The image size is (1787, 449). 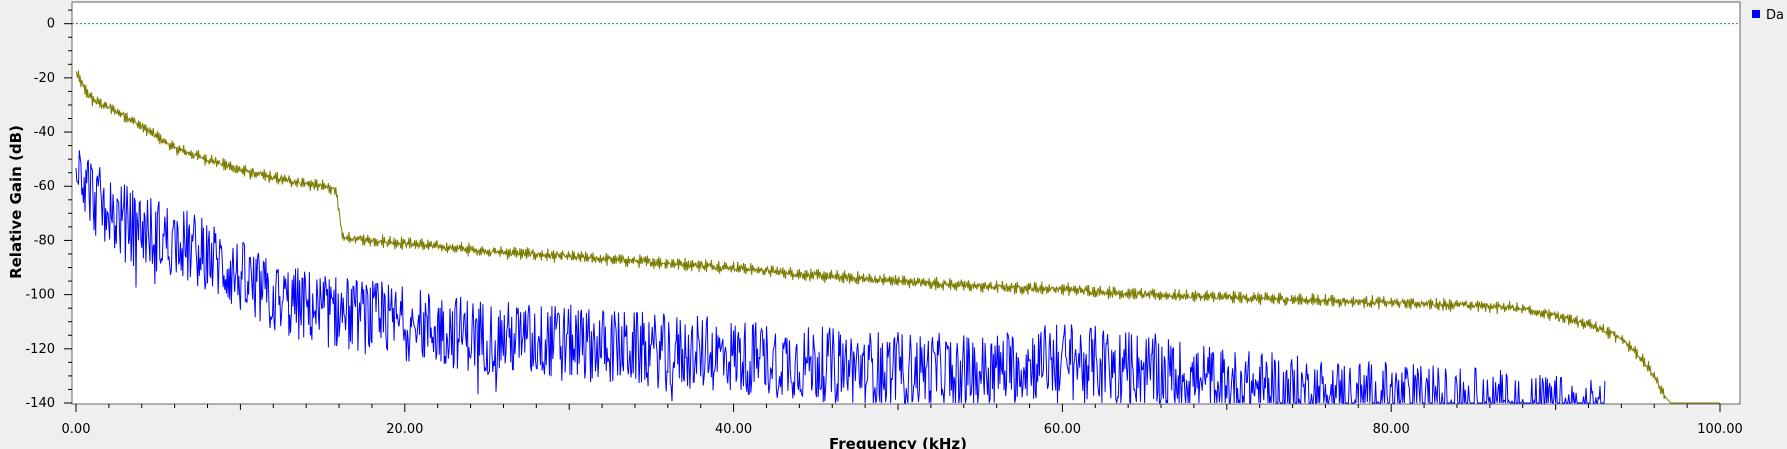 I want to click on x-tick-label: 100.00, so click(x=1720, y=429).